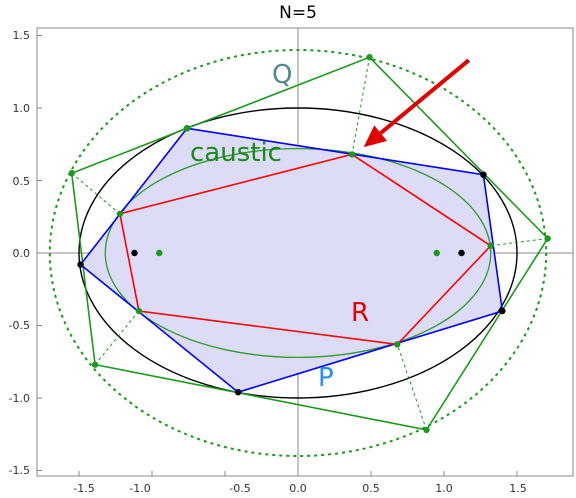  What do you see at coordinates (282, 75) in the screenshot?
I see `label-q: Q` at bounding box center [282, 75].